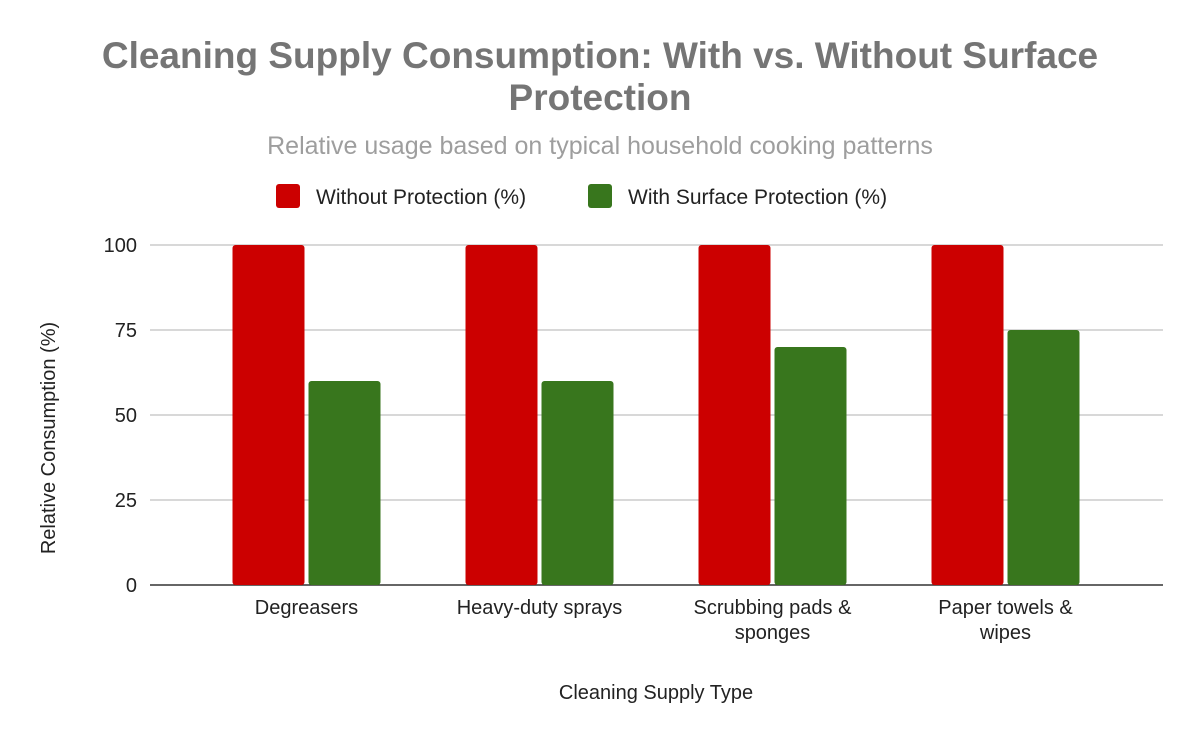  What do you see at coordinates (126, 331) in the screenshot?
I see `y-tick-label: 75` at bounding box center [126, 331].